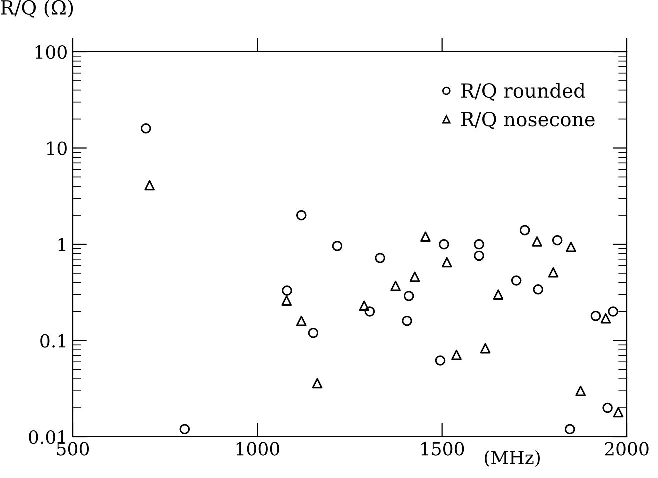  What do you see at coordinates (627, 449) in the screenshot?
I see `x-tick-label: 2000` at bounding box center [627, 449].